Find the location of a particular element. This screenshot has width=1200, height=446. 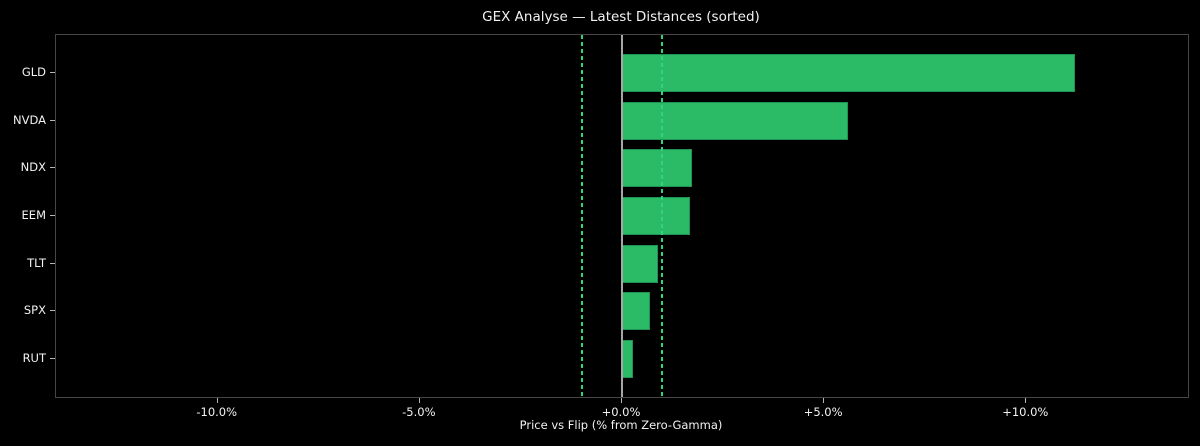

bar-gld is located at coordinates (848, 73).